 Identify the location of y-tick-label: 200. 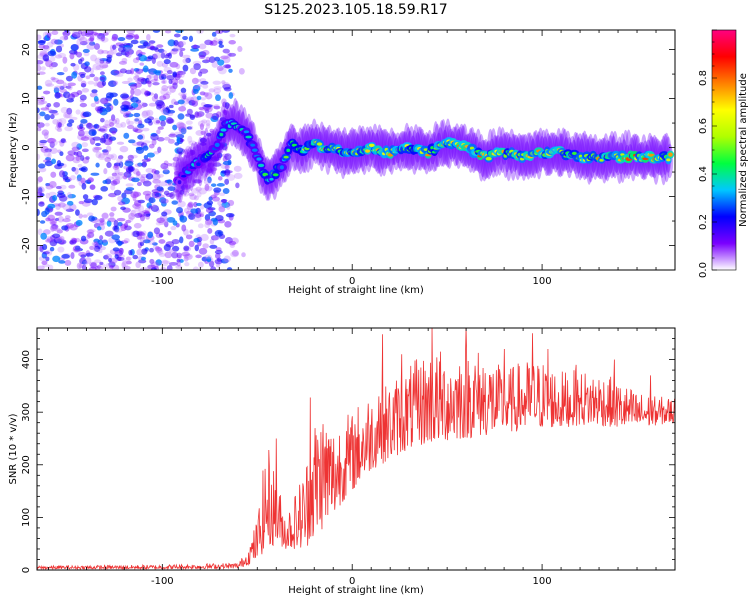
(26, 464).